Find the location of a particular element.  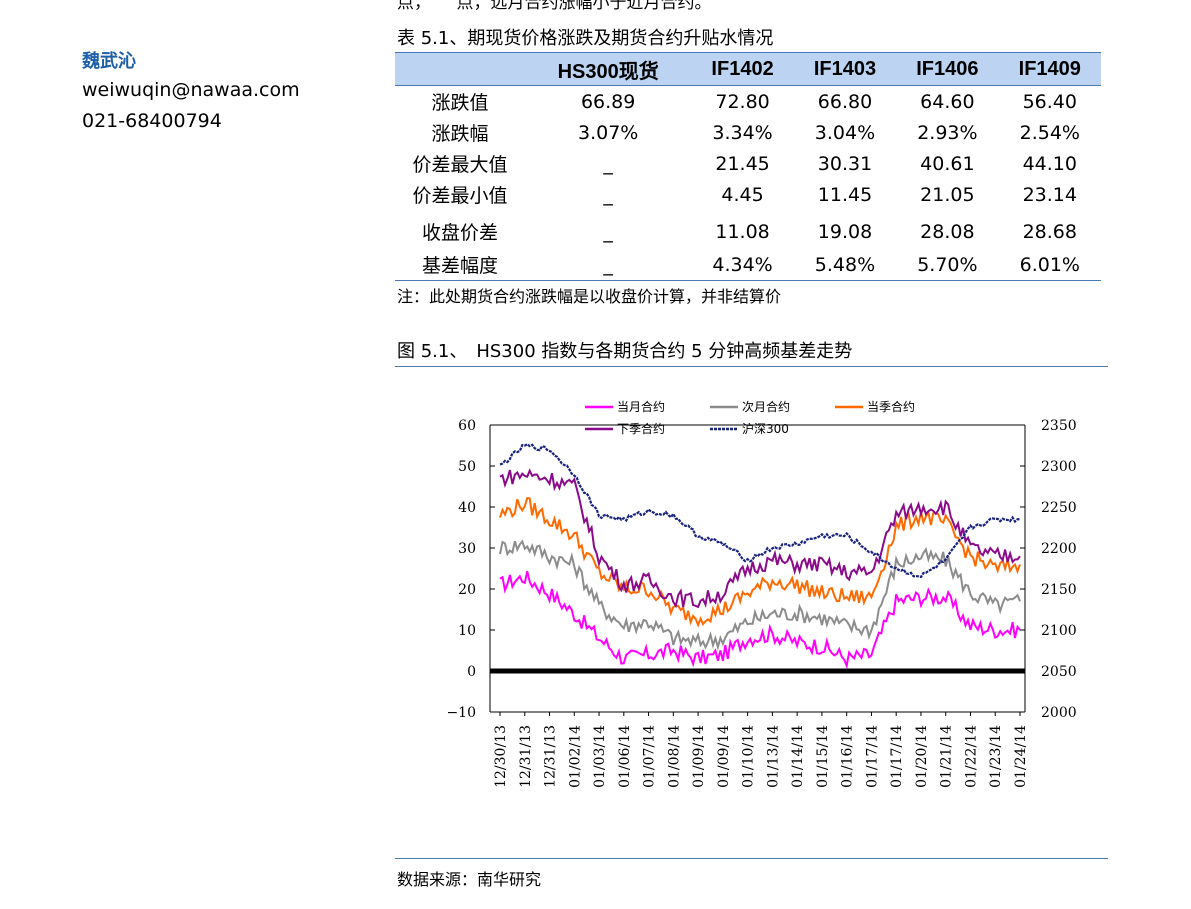

row-label: 价差最大值 is located at coordinates (460, 165).